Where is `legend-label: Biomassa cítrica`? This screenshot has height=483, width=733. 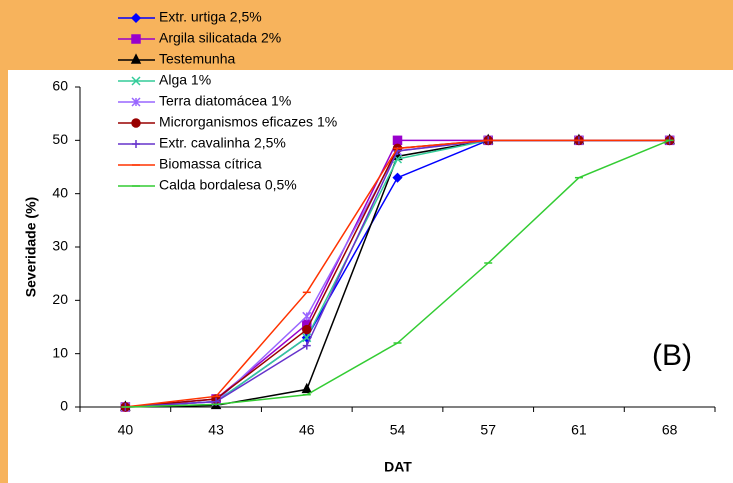 legend-label: Biomassa cítrica is located at coordinates (210, 164).